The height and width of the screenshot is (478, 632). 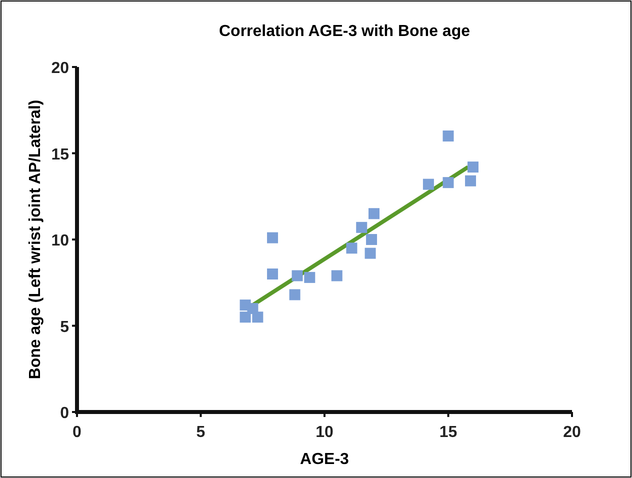 What do you see at coordinates (572, 432) in the screenshot?
I see `x-tick-label: 20` at bounding box center [572, 432].